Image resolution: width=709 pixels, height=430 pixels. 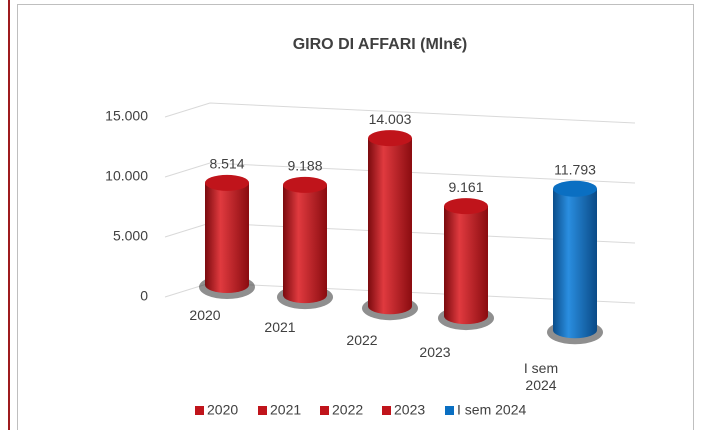 What do you see at coordinates (347, 410) in the screenshot?
I see `legend-label: 2022` at bounding box center [347, 410].